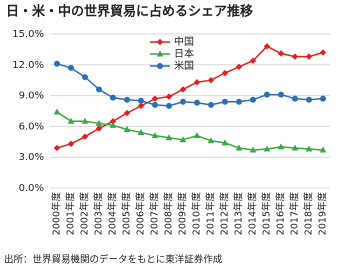 The image size is (340, 270). I want to click on x-tick-label: 2002年度, so click(85, 214).